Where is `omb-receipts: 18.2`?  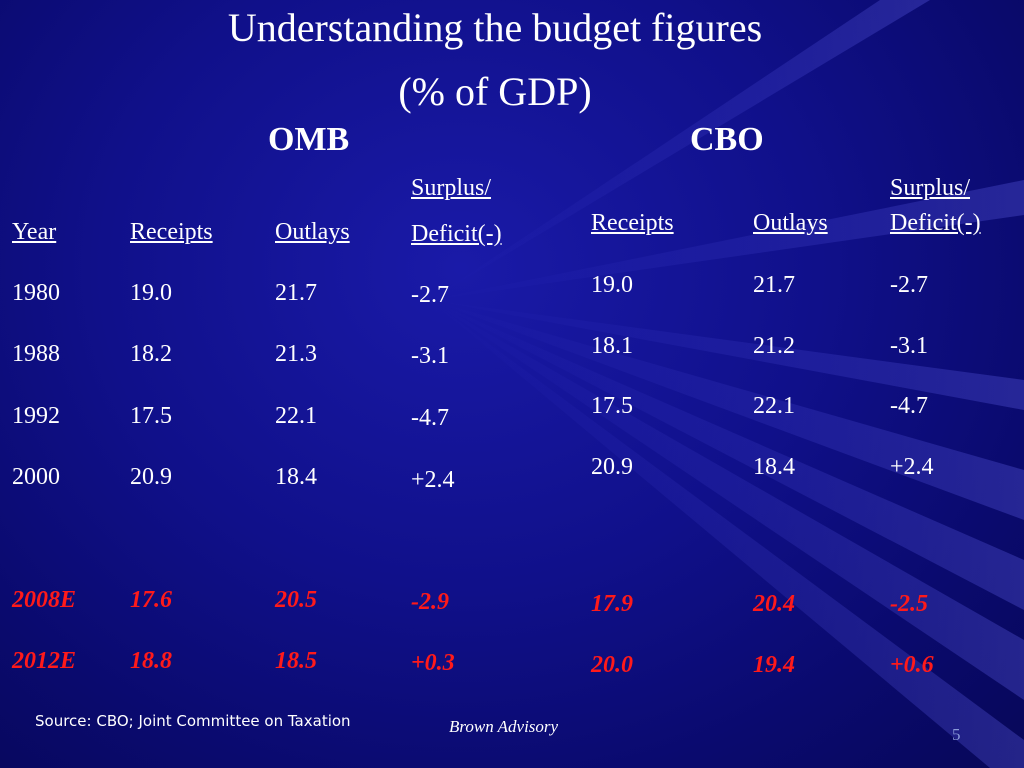
omb-receipts: 18.2 is located at coordinates (151, 354).